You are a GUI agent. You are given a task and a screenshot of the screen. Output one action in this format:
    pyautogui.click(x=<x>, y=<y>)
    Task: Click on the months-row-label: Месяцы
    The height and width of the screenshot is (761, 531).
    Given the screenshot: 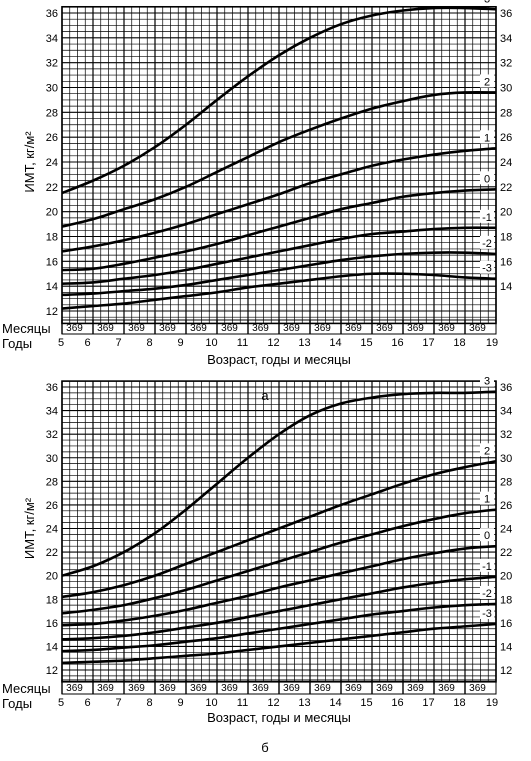 What is the action you would take?
    pyautogui.click(x=26, y=328)
    